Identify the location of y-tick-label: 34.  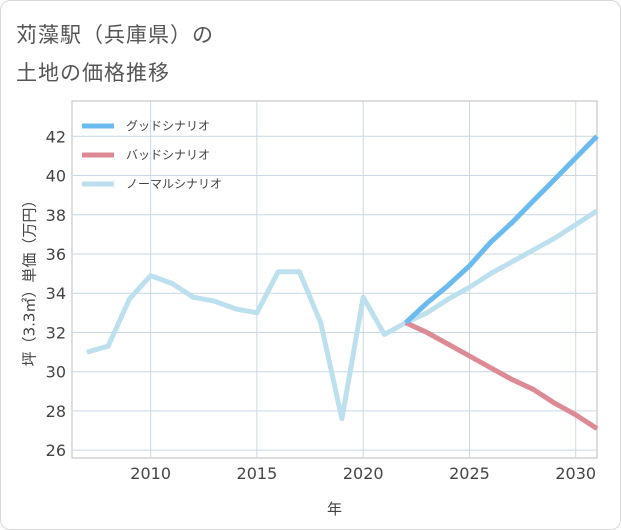
(56, 293).